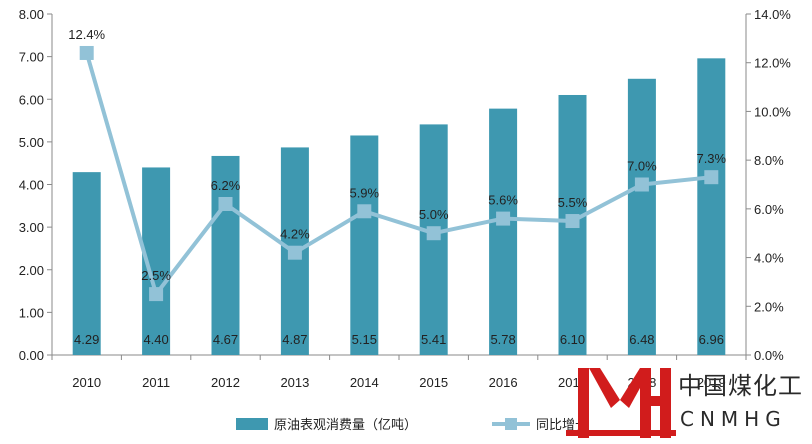 This screenshot has width=812, height=444. What do you see at coordinates (31, 312) in the screenshot?
I see `y-tick-label-left: 1.00` at bounding box center [31, 312].